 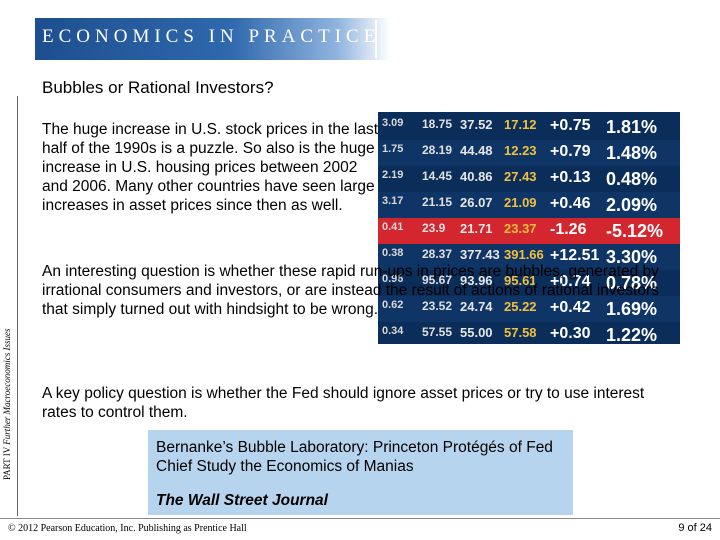 What do you see at coordinates (7, 386) in the screenshot?
I see `part-label-title: Further Macroeconomics Issues` at bounding box center [7, 386].